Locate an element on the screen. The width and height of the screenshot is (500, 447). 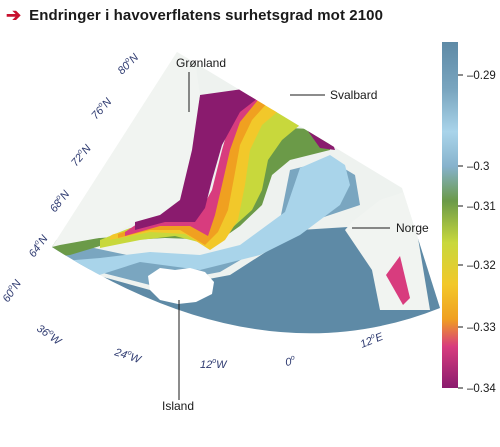
label-iceland: Island is located at coordinates (178, 406).